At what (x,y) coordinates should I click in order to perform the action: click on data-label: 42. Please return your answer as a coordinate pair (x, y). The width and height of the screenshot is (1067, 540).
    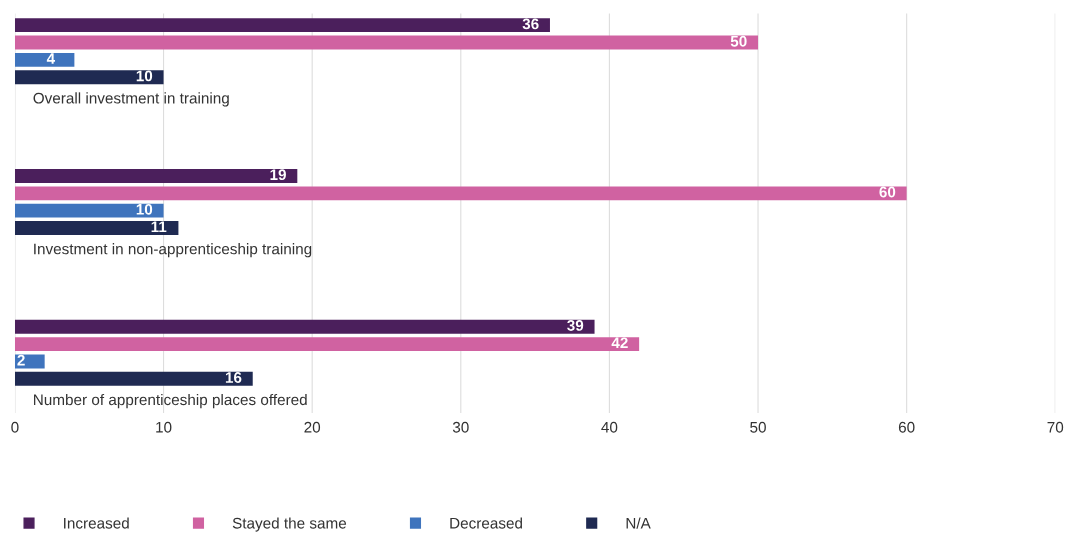
    Looking at the image, I should click on (619, 343).